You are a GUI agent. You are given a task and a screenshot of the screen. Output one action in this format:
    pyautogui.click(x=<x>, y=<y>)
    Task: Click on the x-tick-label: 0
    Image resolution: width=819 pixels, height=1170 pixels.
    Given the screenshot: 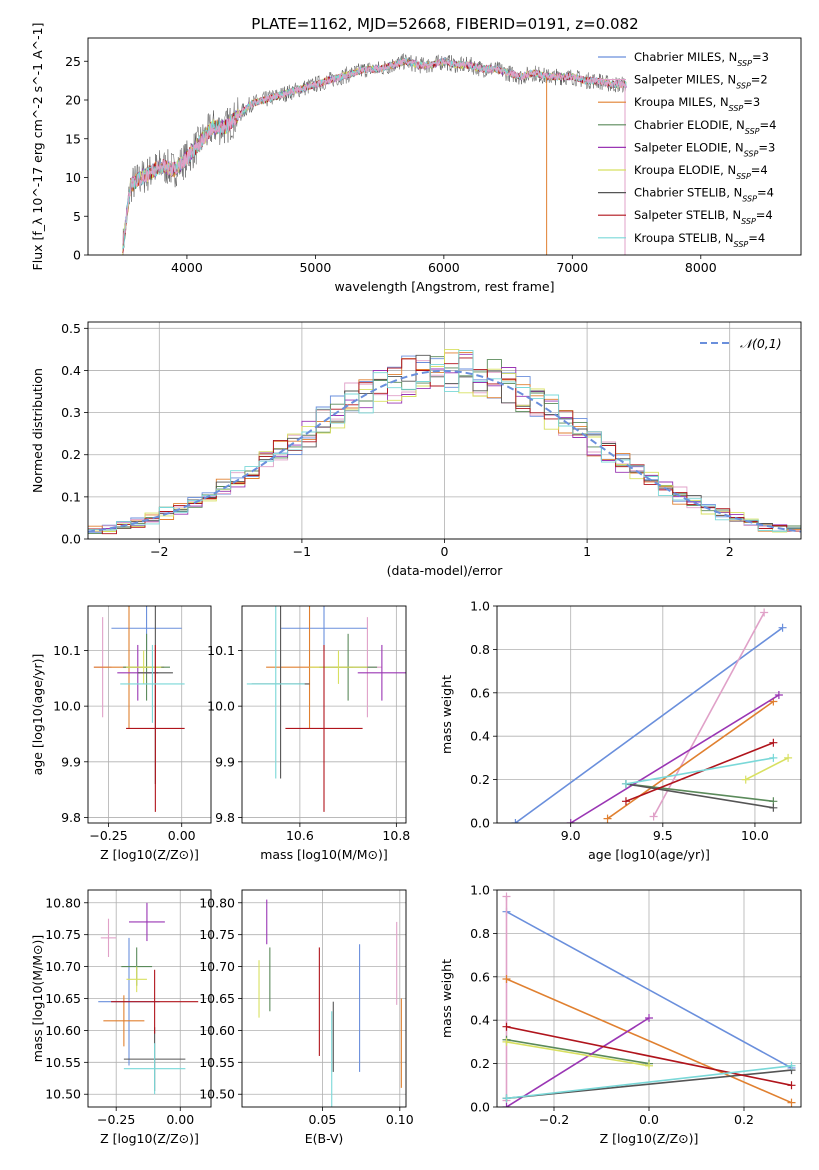 What is the action you would take?
    pyautogui.click(x=445, y=551)
    